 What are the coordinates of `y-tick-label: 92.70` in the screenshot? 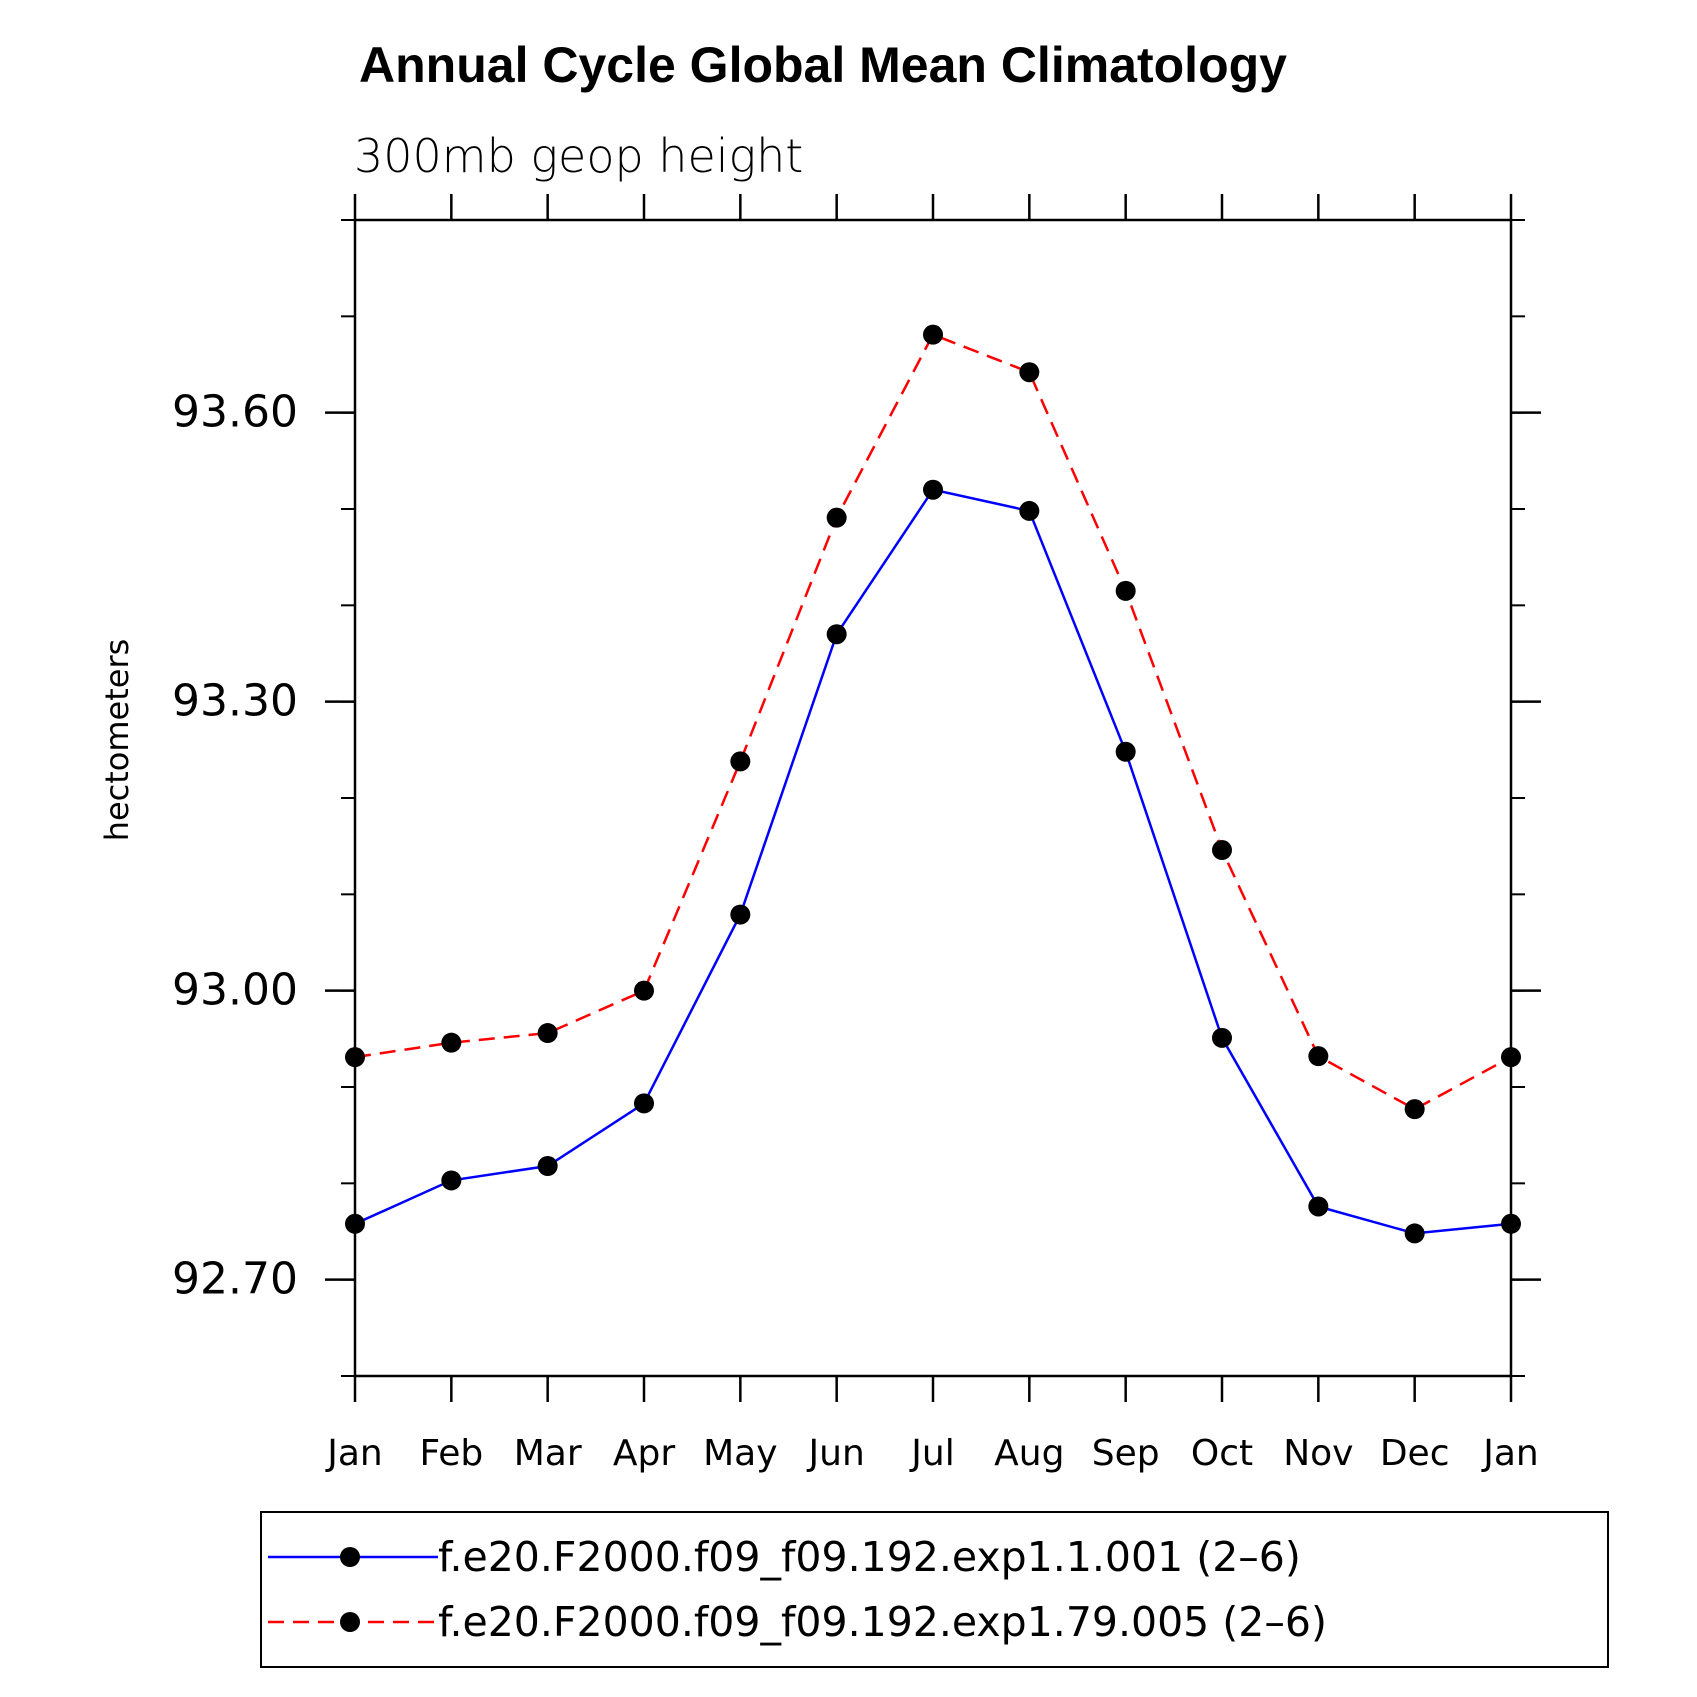 It's located at (235, 1279).